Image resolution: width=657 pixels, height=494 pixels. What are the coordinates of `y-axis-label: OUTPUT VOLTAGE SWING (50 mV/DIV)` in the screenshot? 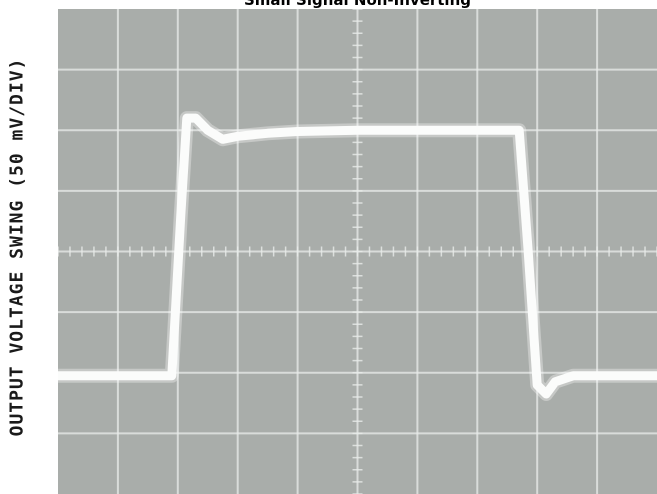 It's located at (17, 247).